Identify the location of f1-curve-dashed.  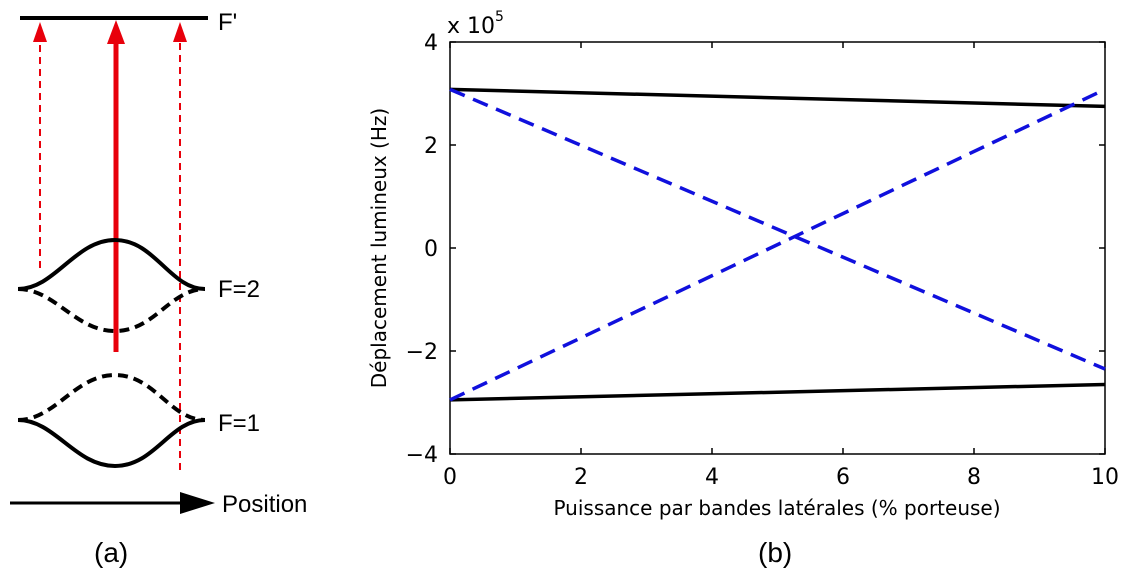
(111, 397).